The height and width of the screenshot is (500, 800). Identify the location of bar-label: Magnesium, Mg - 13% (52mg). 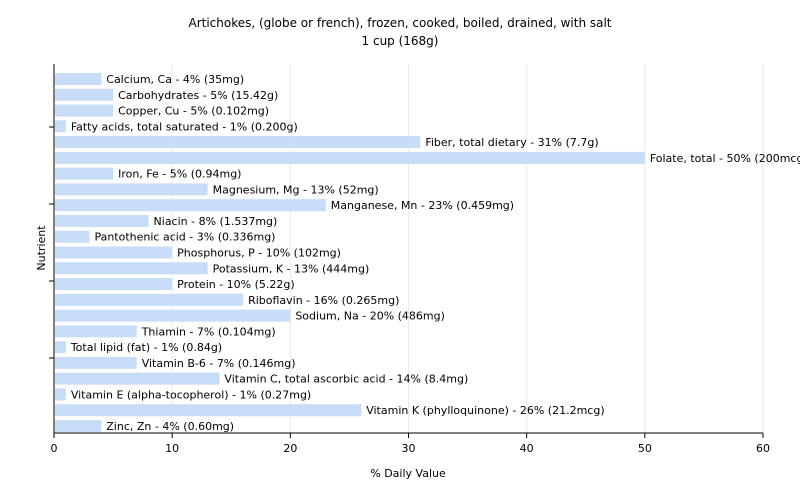
(296, 189).